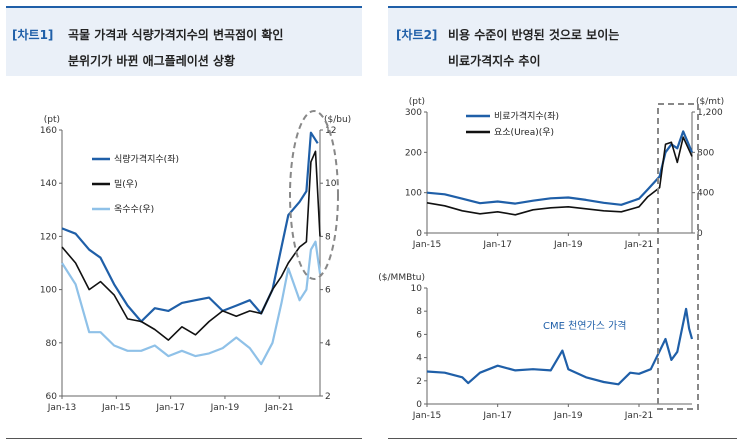  Describe the element at coordinates (419, 382) in the screenshot. I see `y-tick-label-left: 2` at that location.